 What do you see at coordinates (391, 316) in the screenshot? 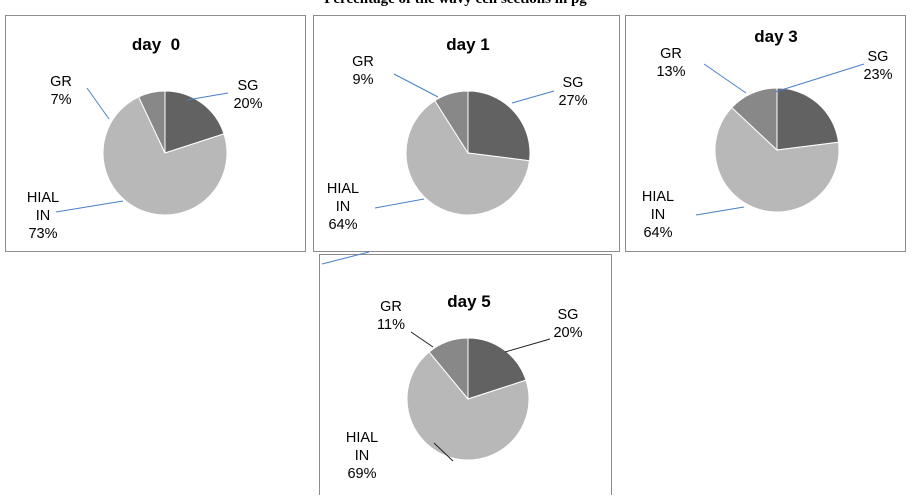
I see `data-label-gr: GR 11%` at bounding box center [391, 316].